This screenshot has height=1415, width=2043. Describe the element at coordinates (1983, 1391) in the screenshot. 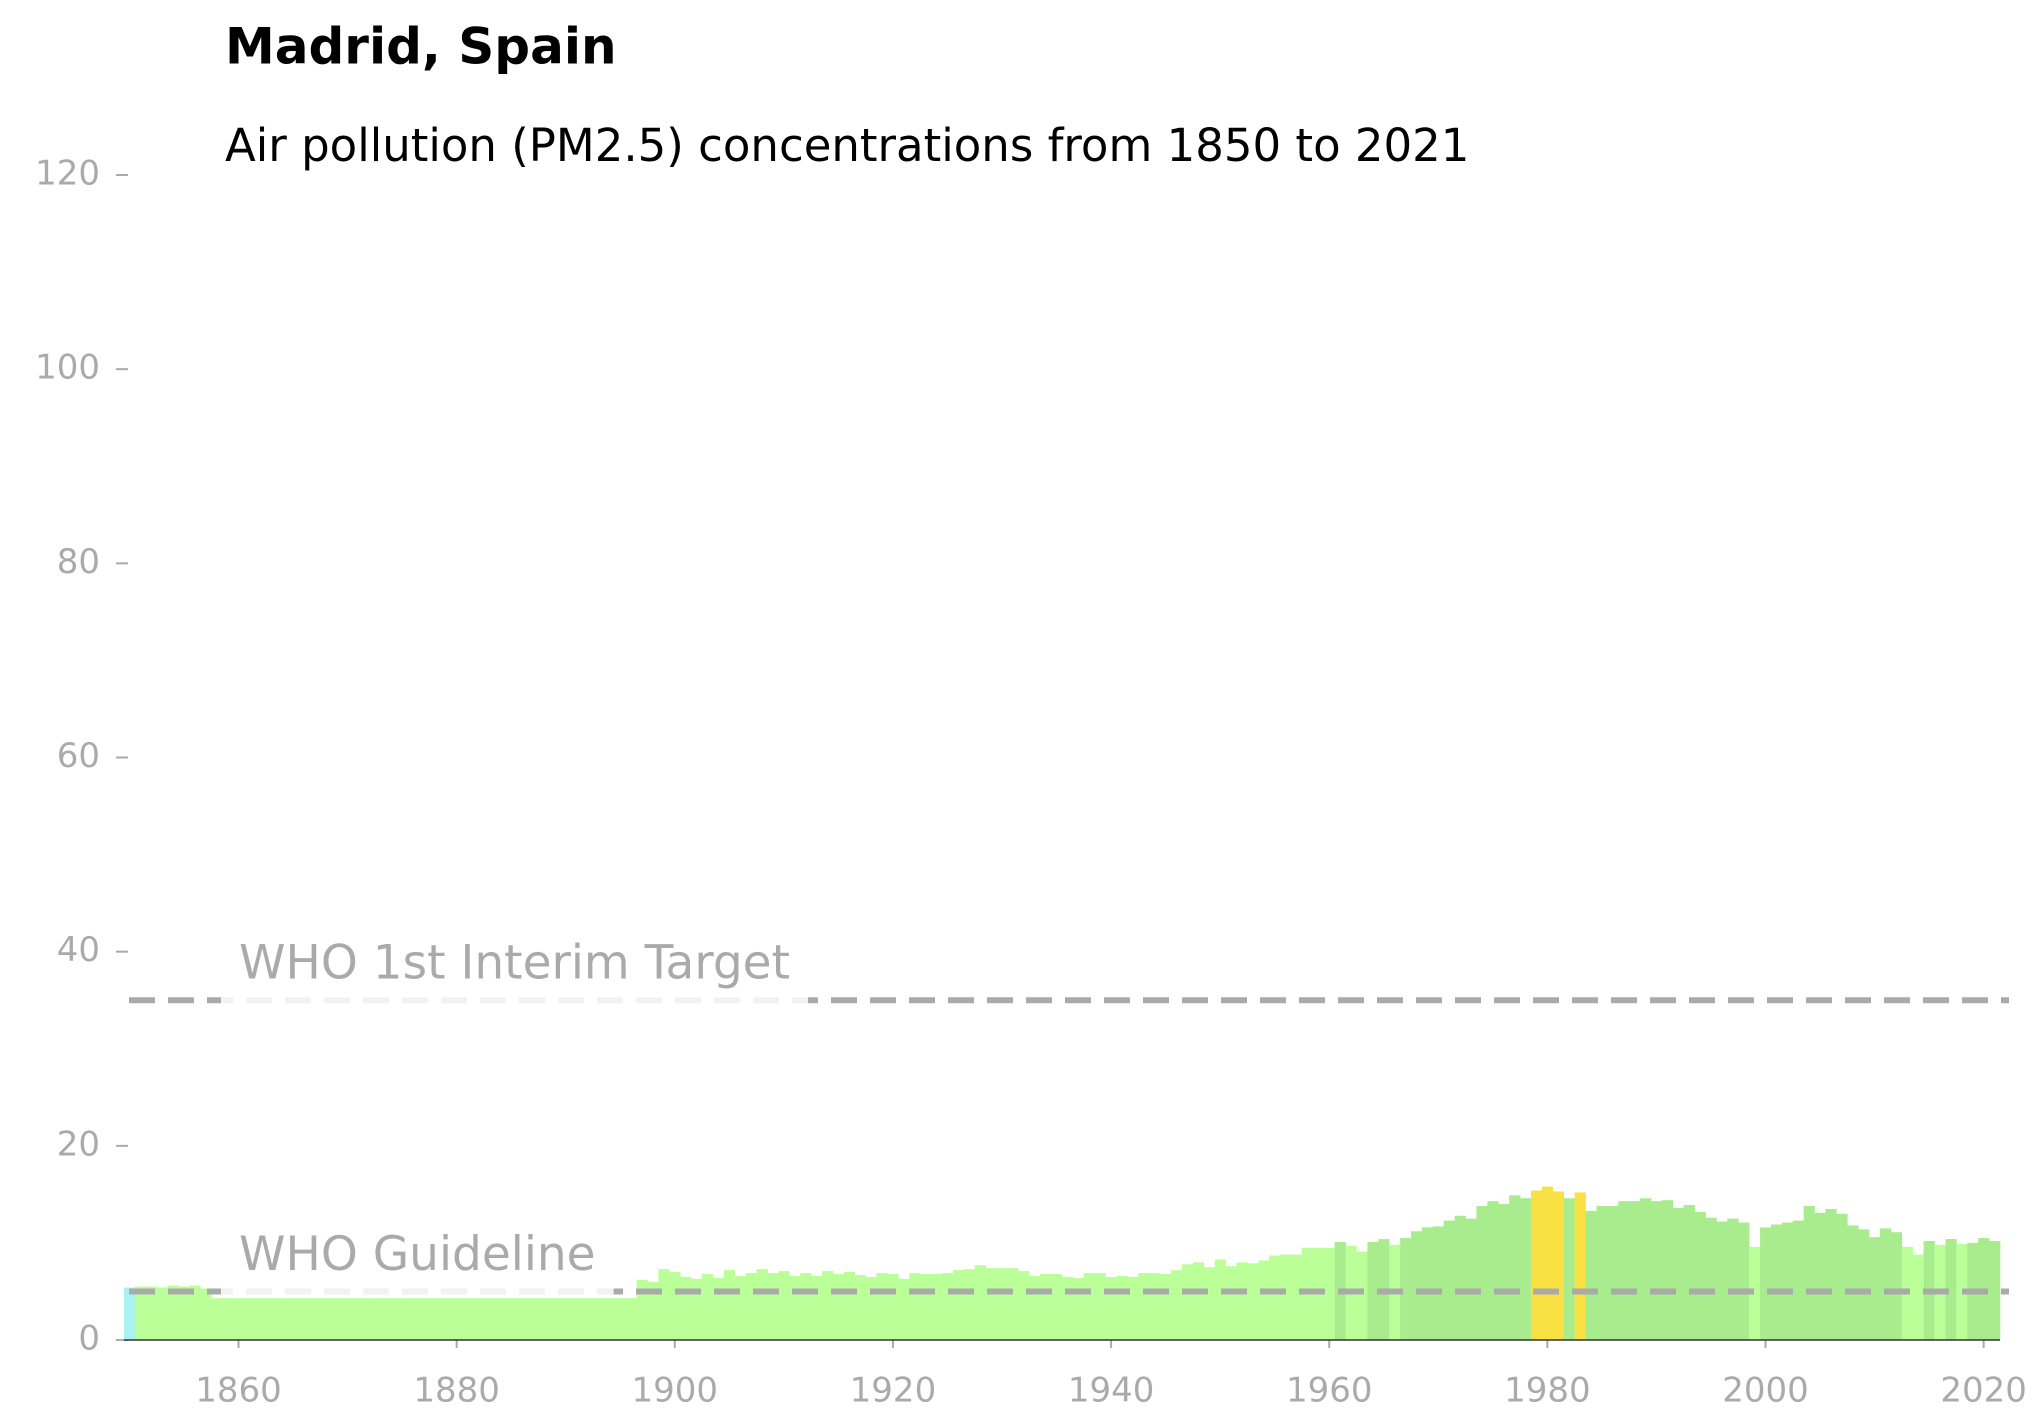

I see `x-tick-label: 2020` at that location.